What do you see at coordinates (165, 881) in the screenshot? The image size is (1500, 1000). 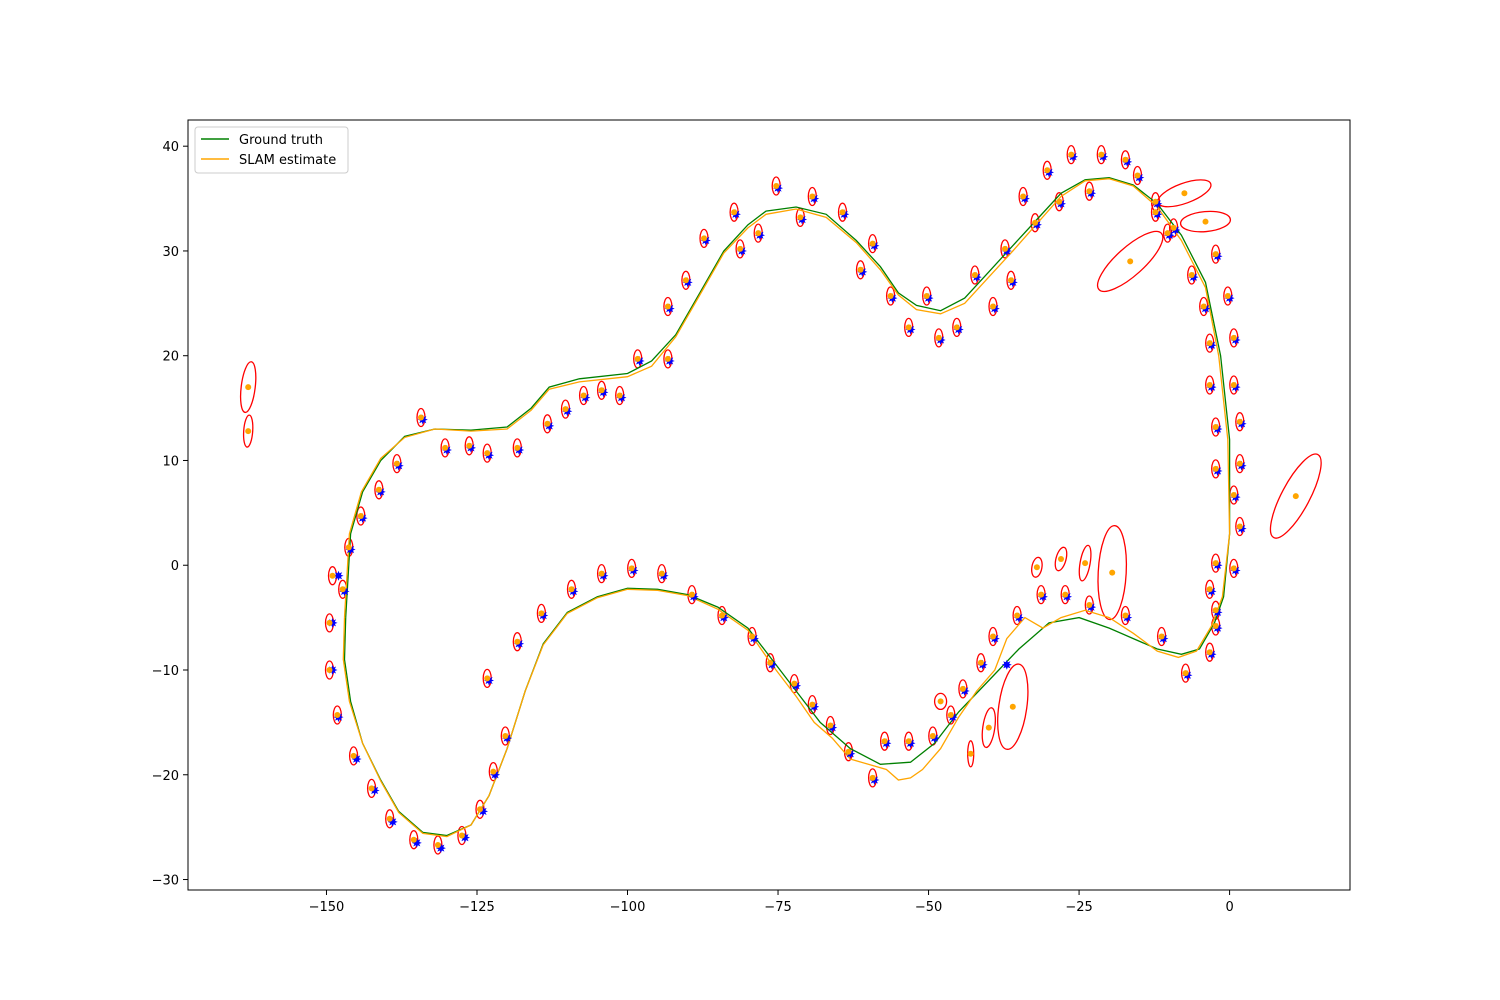 I see `y-tick-label: −30` at bounding box center [165, 881].